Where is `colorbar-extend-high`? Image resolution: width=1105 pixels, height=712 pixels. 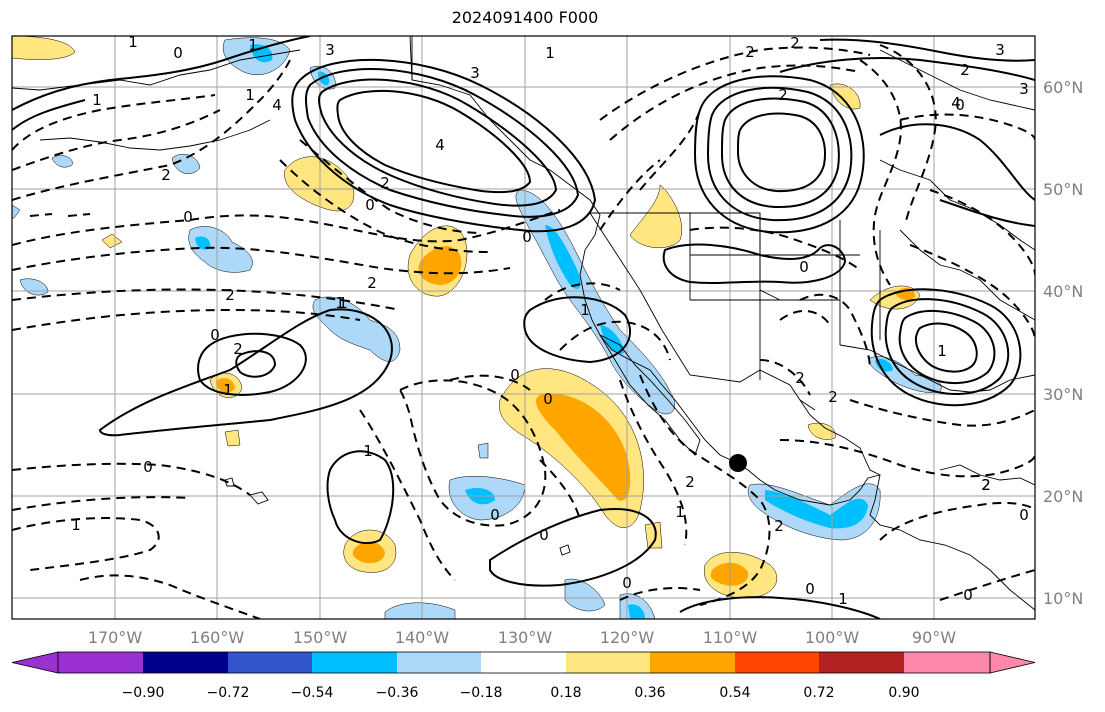
colorbar-extend-high is located at coordinates (1012, 662).